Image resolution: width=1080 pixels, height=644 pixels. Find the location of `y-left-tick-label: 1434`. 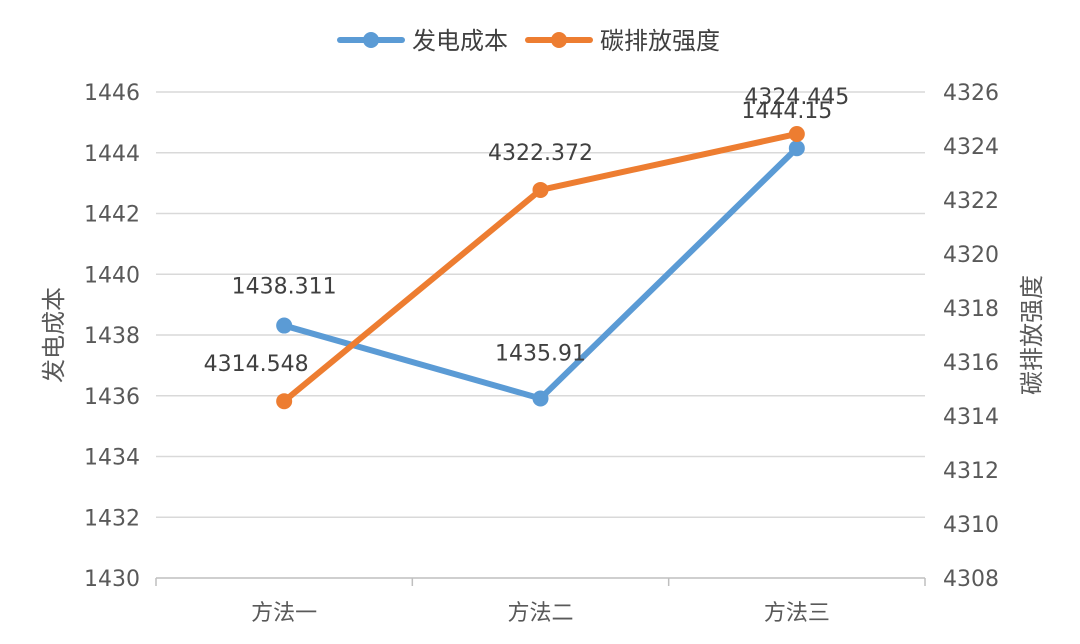

y-left-tick-label: 1434 is located at coordinates (112, 458).